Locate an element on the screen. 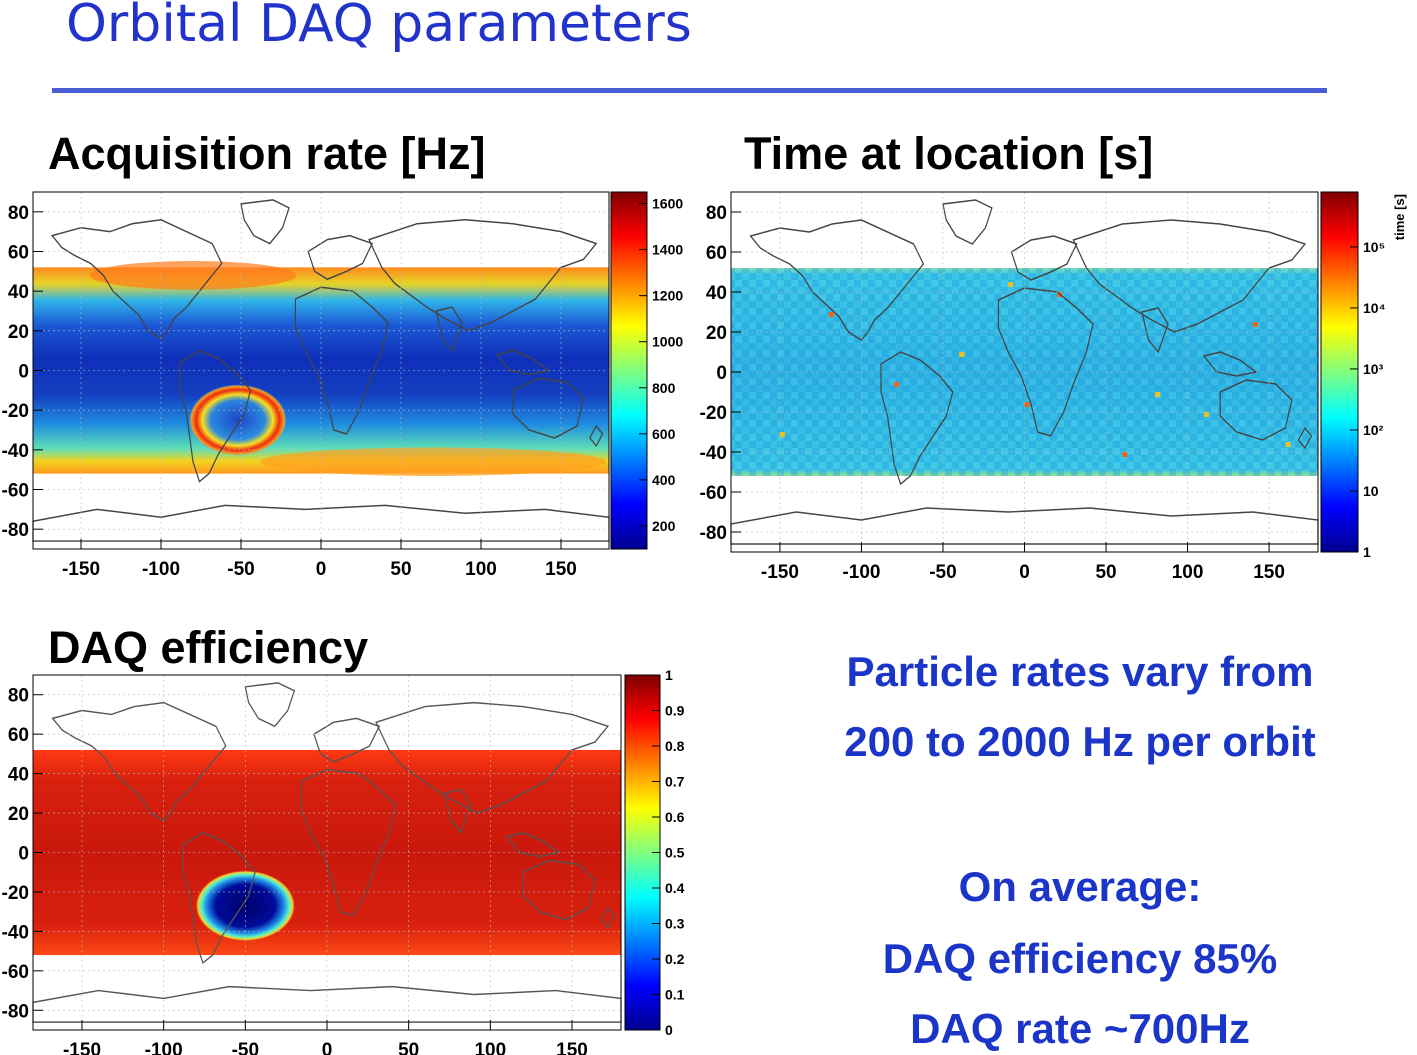 Image resolution: width=1417 pixels, height=1055 pixels. rate-colorbar: 200 400 600 800 1000 1200 1400 1600 is located at coordinates (646, 370).